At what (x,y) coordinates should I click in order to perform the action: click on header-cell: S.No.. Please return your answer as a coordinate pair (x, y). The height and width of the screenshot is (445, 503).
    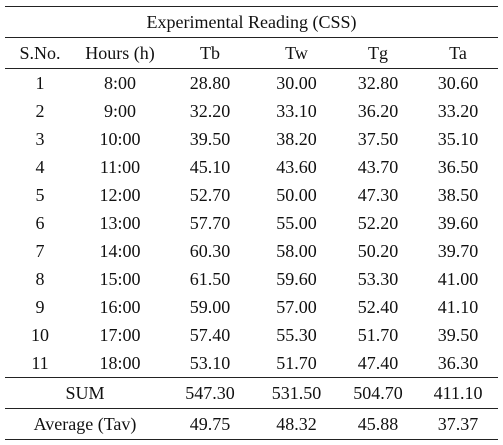
    Looking at the image, I should click on (40, 53).